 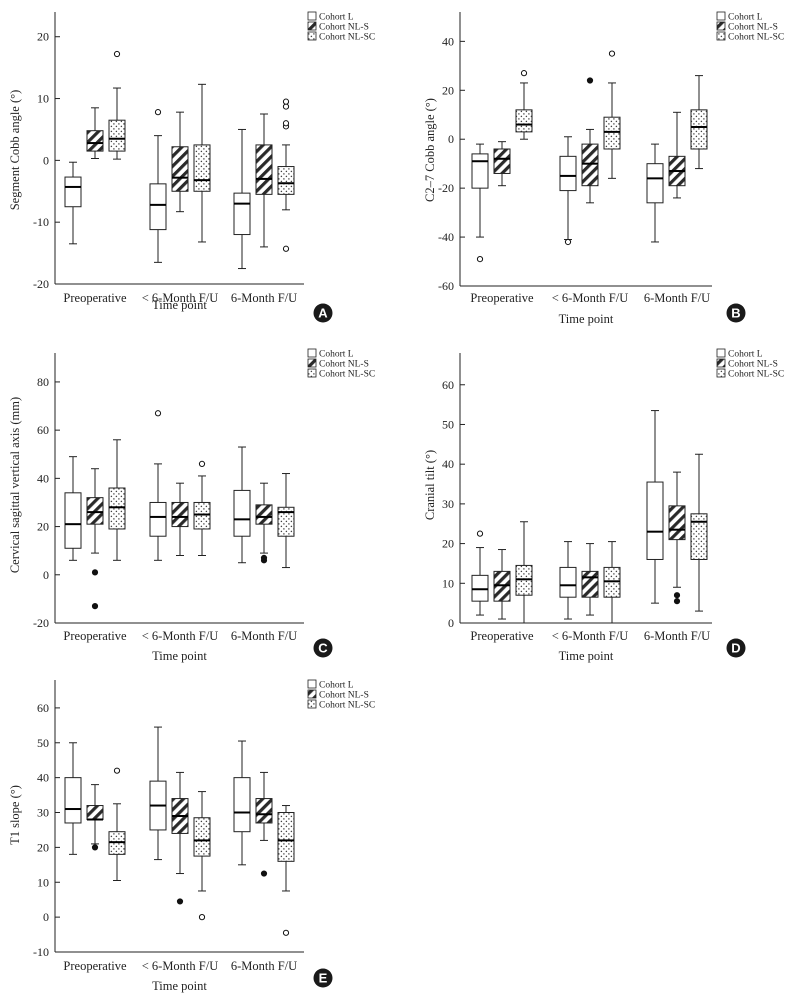 I want to click on panel-badge-label: E, so click(x=323, y=978).